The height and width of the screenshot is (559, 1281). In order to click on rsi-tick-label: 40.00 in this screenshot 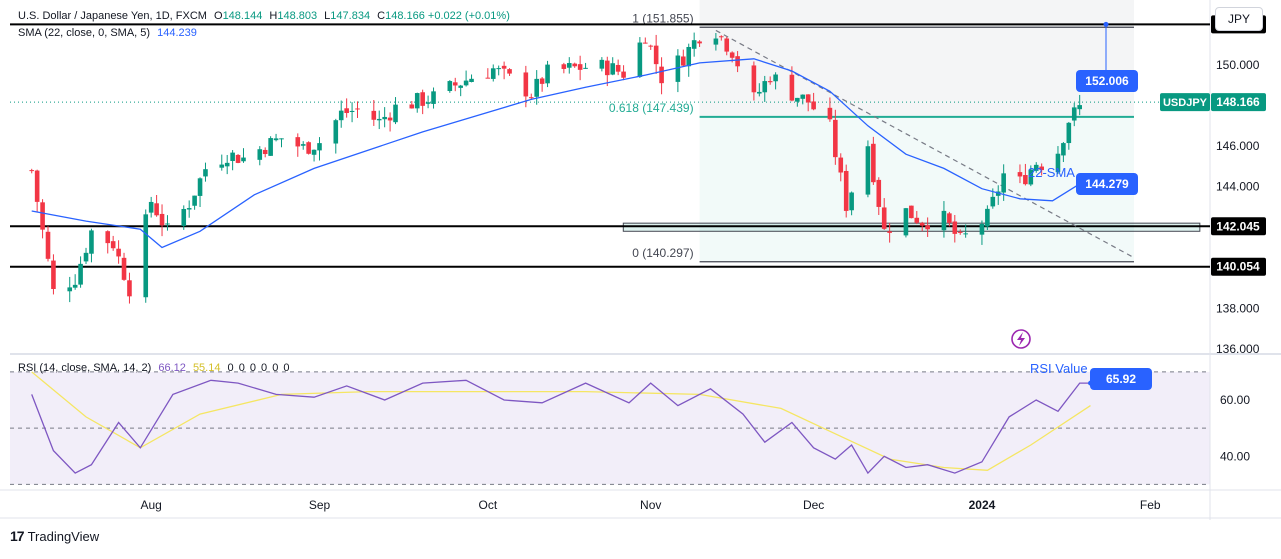, I will do `click(1235, 456)`.